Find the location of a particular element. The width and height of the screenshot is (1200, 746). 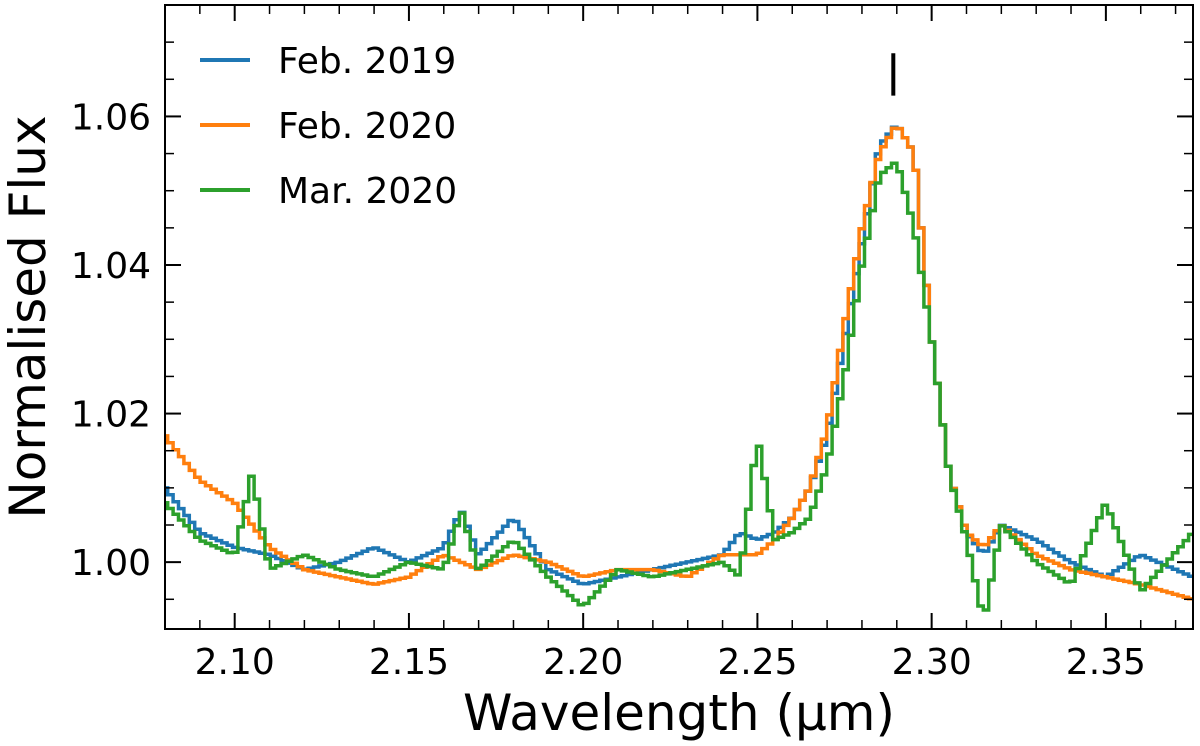

y-tick-label: 1.06 is located at coordinates (111, 117).